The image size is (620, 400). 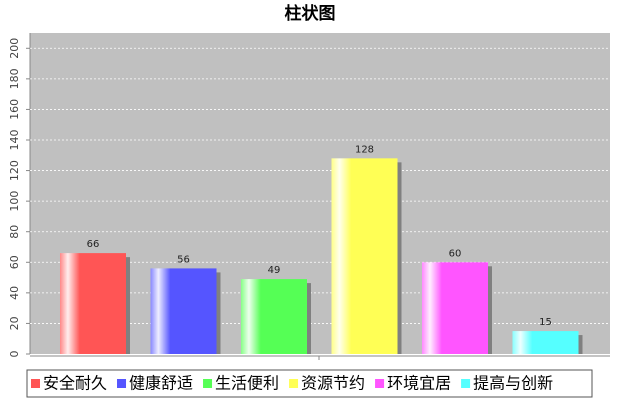 What do you see at coordinates (161, 383) in the screenshot?
I see `legend-label: 健康舒适` at bounding box center [161, 383].